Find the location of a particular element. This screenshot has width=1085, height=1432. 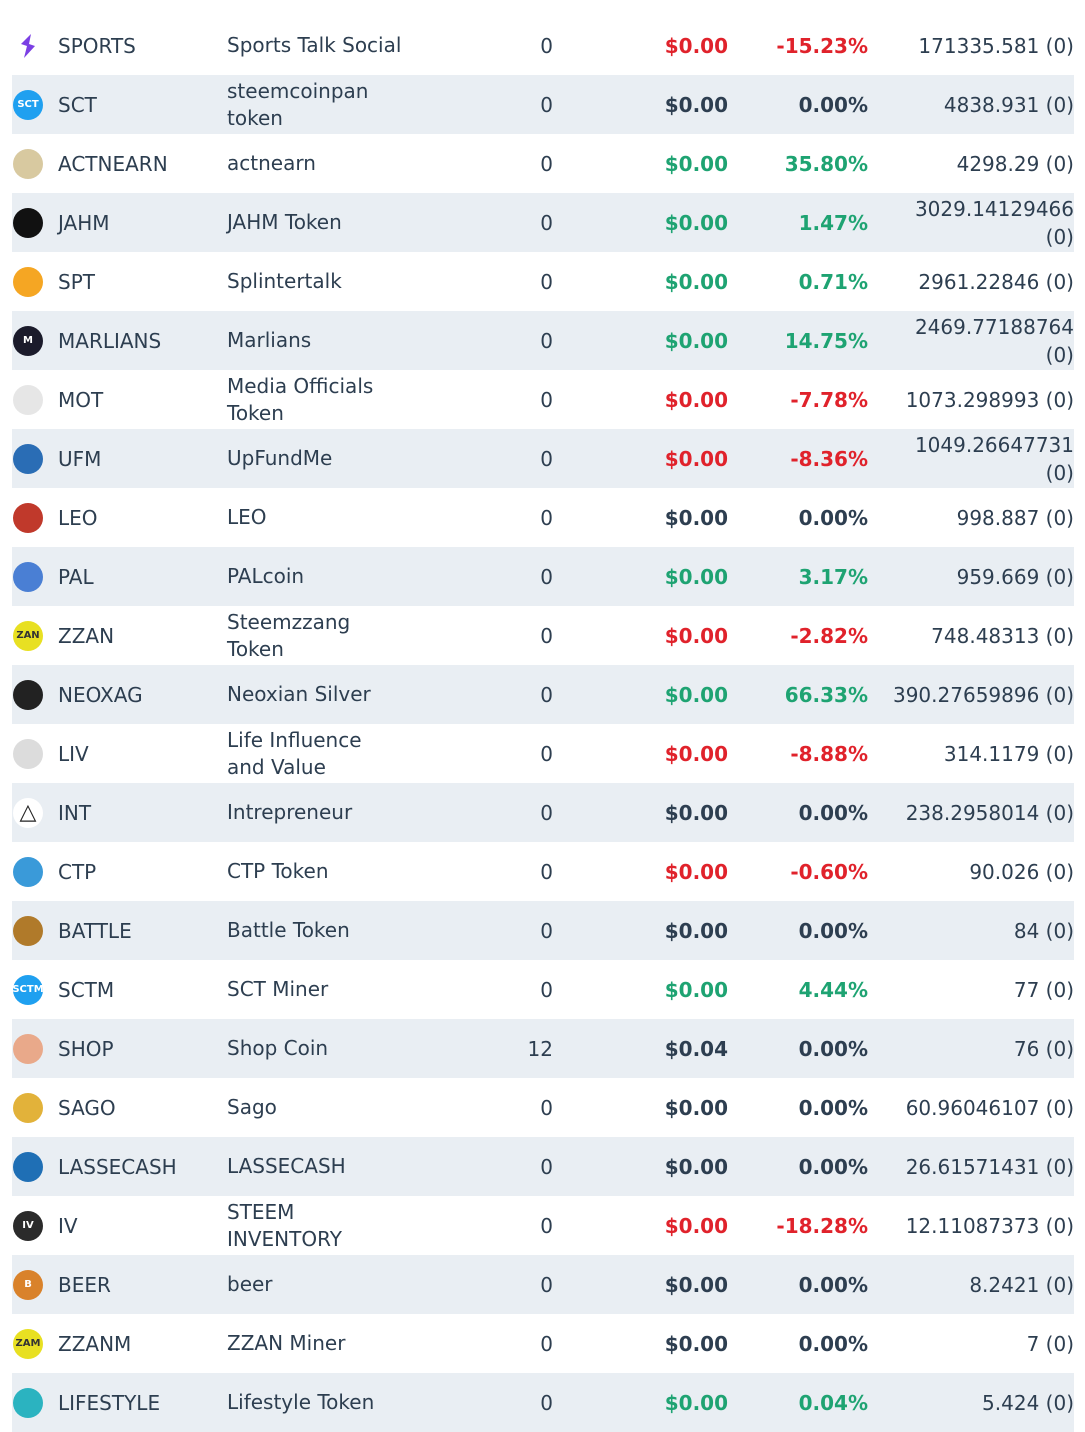

actnearn-icon is located at coordinates (28, 163).